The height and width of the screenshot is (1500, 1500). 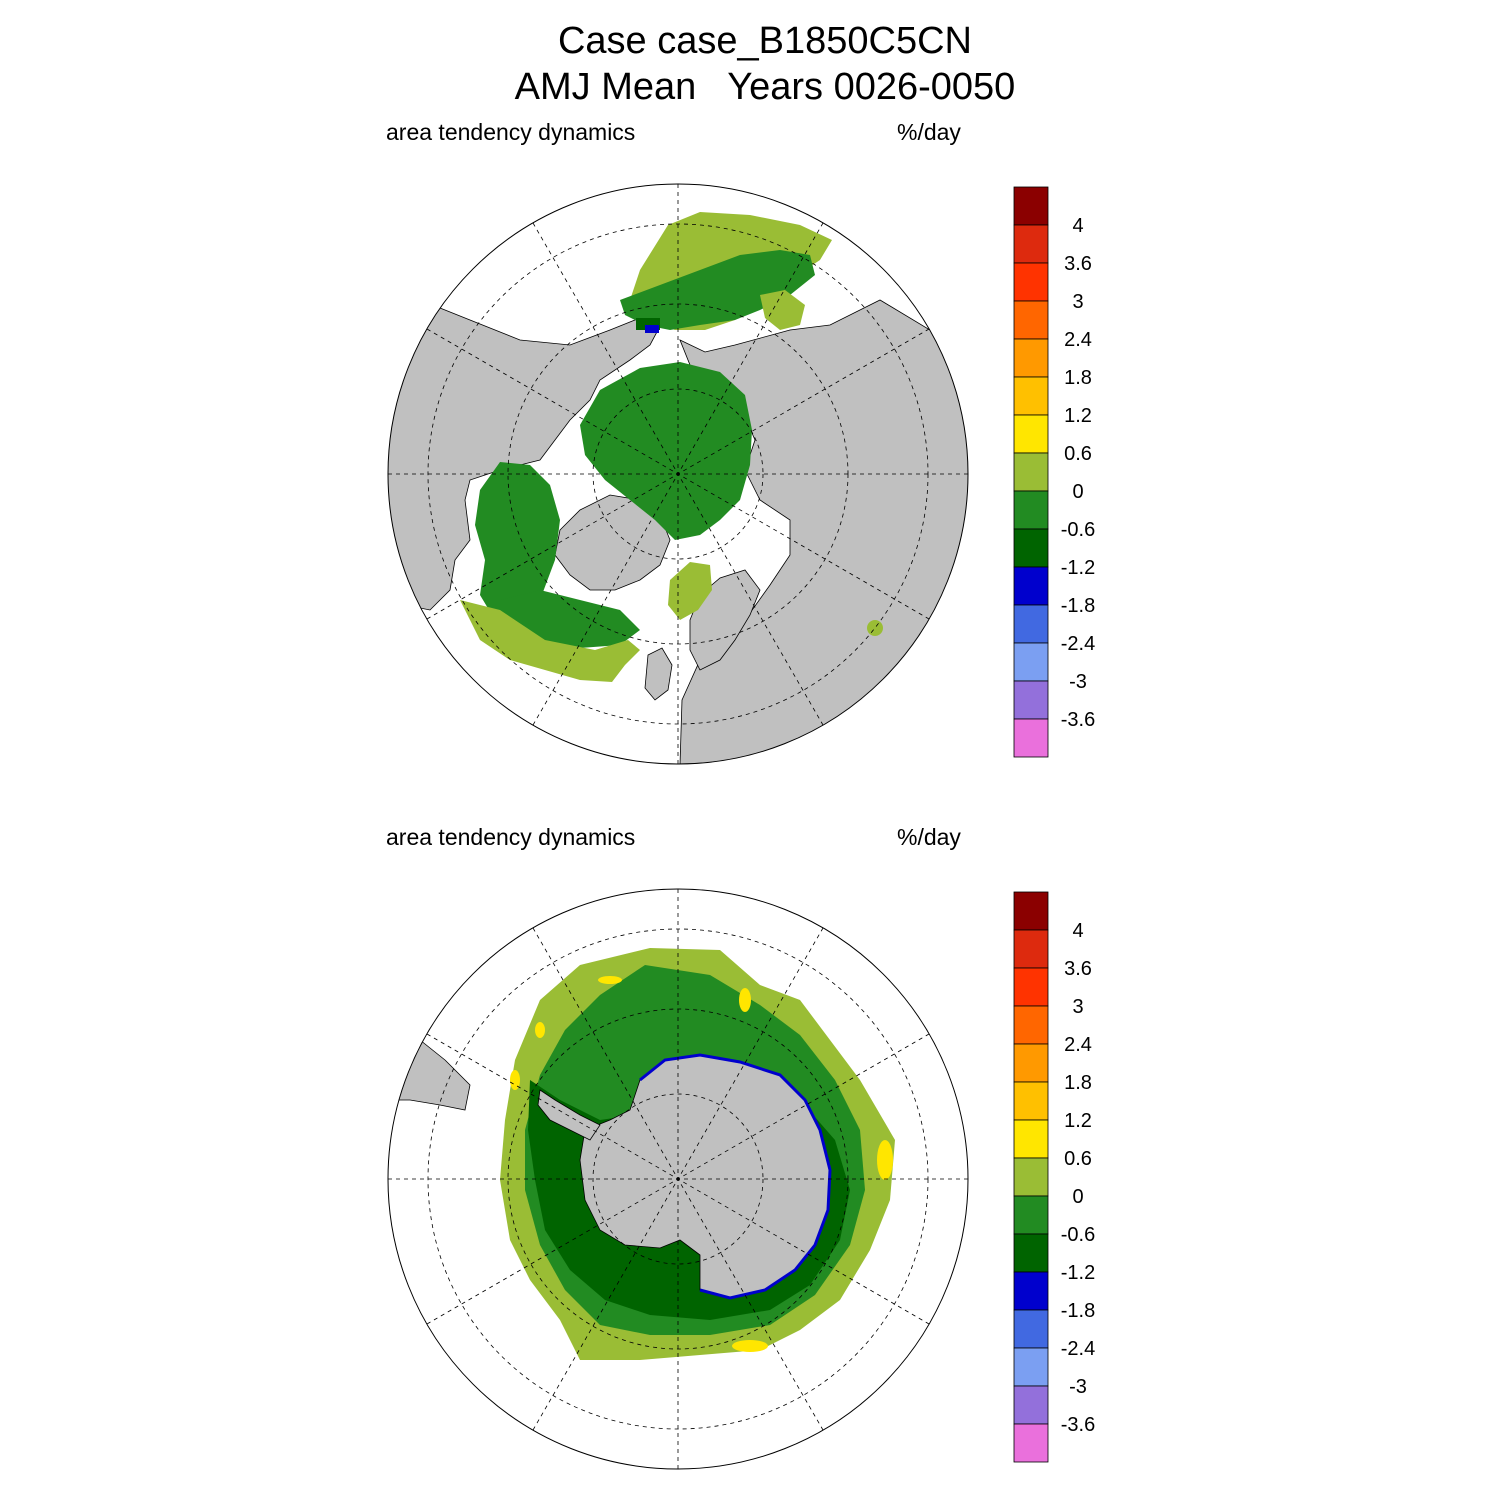 What do you see at coordinates (929, 837) in the screenshot?
I see `panel-bottom-units-label: %/day` at bounding box center [929, 837].